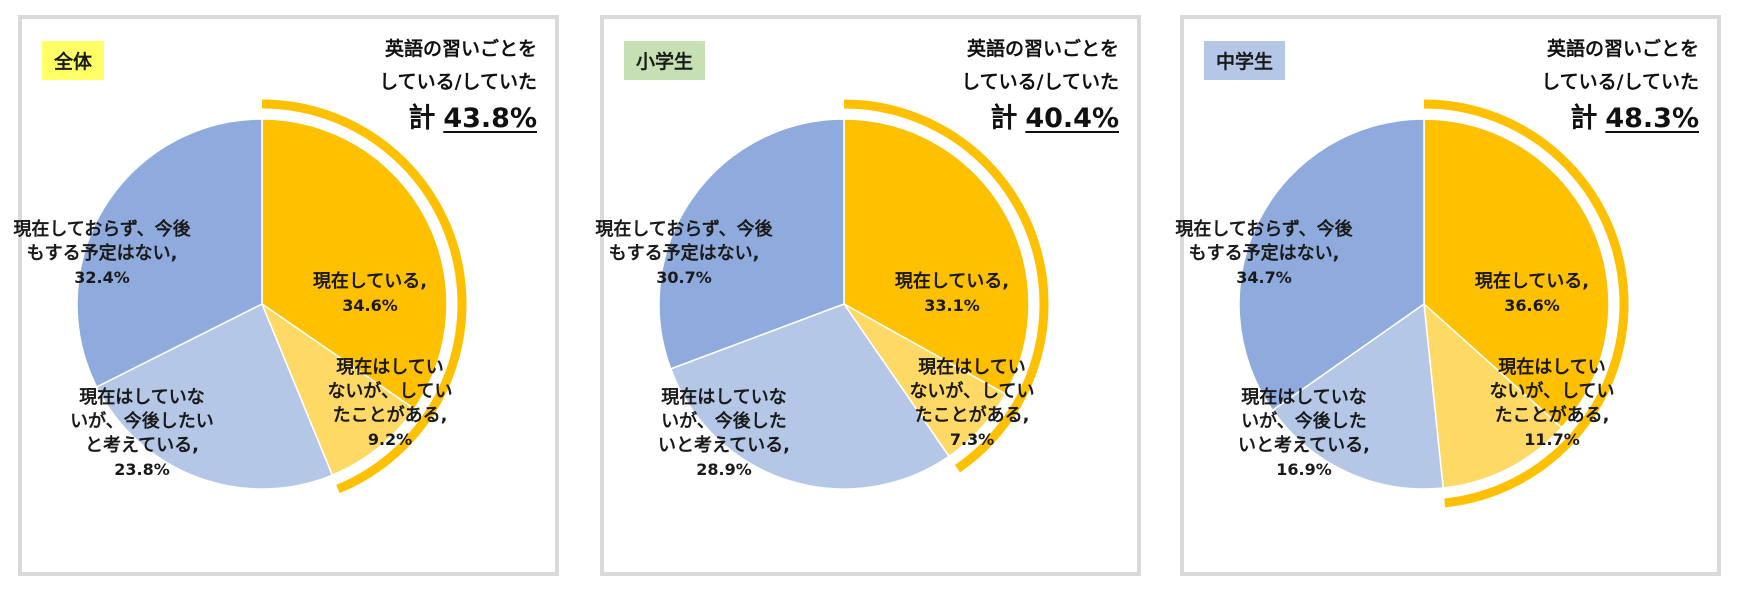  Describe the element at coordinates (684, 277) in the screenshot. I see `slice-value-none: 30.7%` at that location.